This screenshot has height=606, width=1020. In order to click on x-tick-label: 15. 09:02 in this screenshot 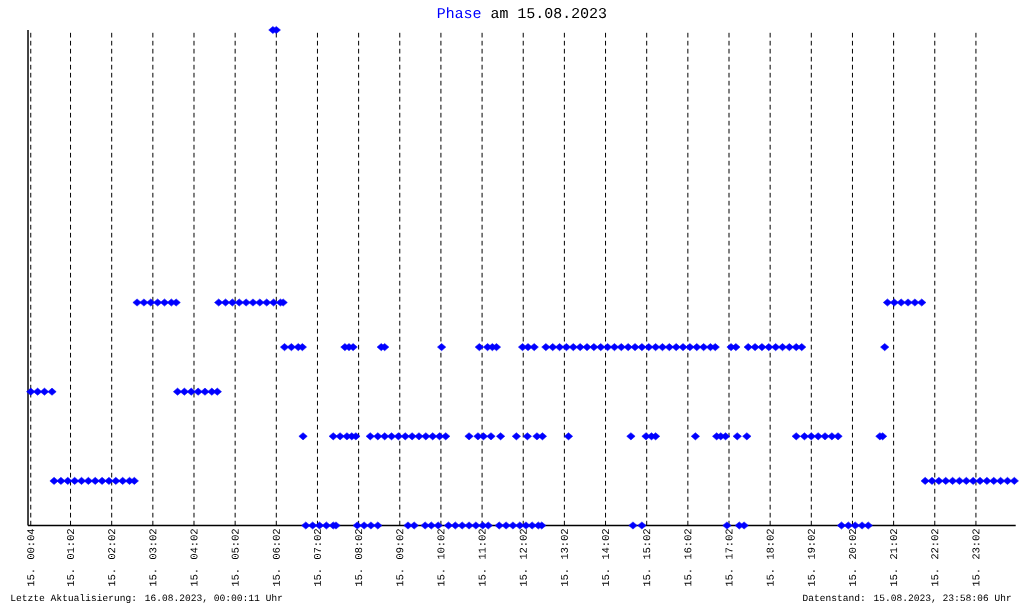, I will do `click(400, 557)`.